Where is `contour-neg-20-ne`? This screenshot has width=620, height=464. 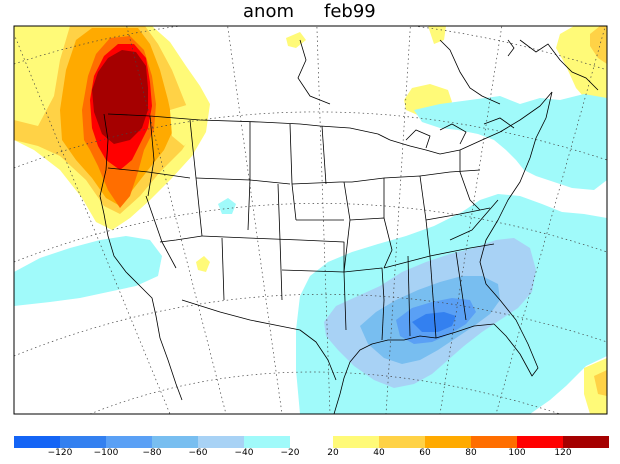 contour-neg-20-ne is located at coordinates (510, 142).